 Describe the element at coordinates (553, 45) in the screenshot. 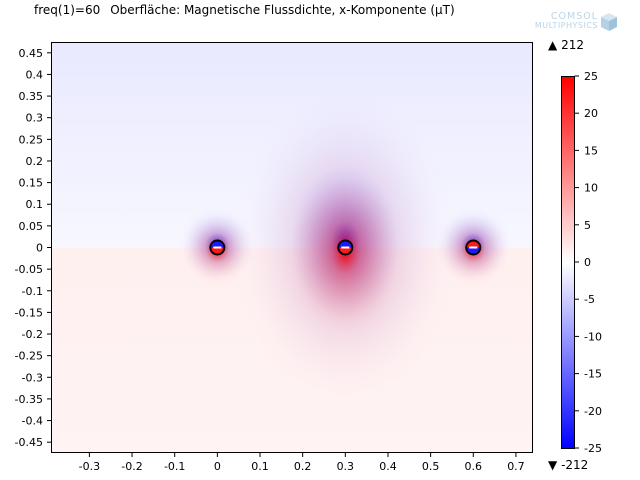

I see `max-triangle-icon: ▲` at that location.